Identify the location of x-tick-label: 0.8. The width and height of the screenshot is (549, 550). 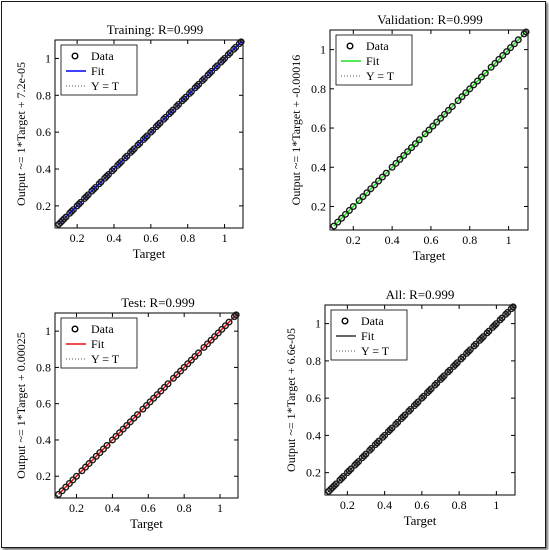
(459, 505).